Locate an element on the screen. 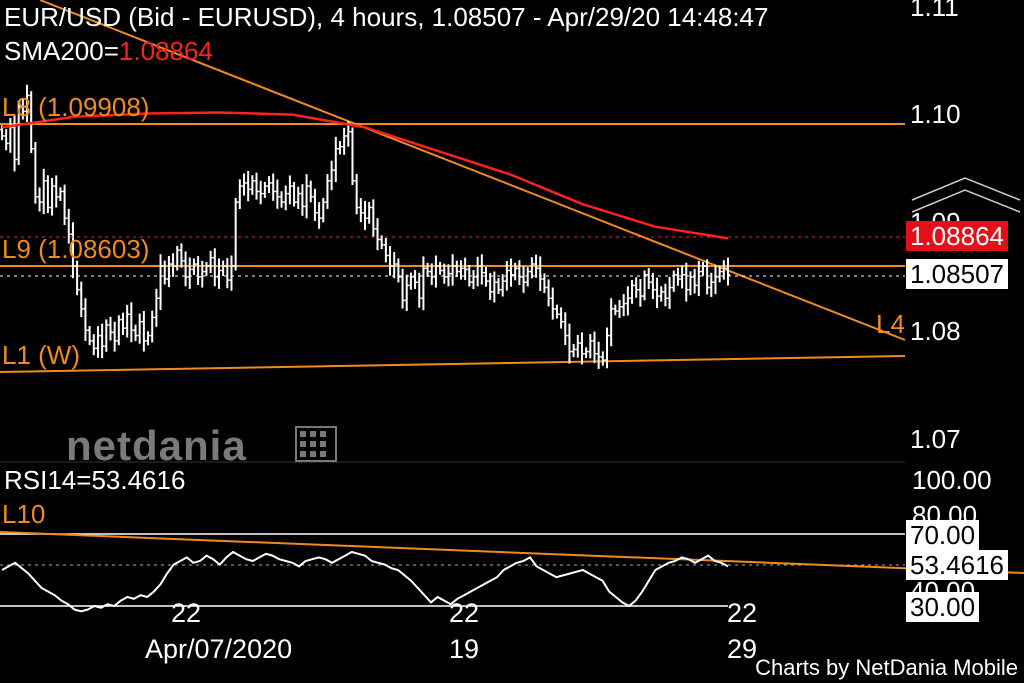  sma-value-box: 1.08864 is located at coordinates (957, 236).